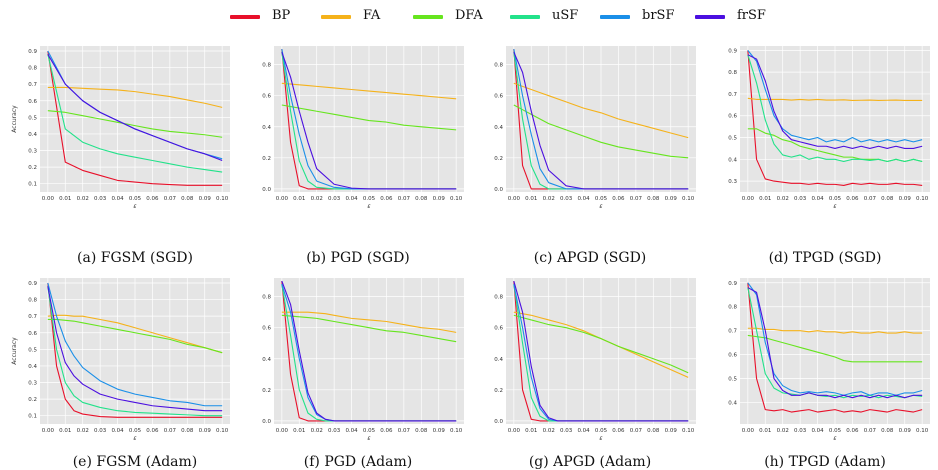 The height and width of the screenshot is (470, 938). What do you see at coordinates (358, 258) in the screenshot?
I see `panel-2-caption: (b) PGD (SGD)` at bounding box center [358, 258].